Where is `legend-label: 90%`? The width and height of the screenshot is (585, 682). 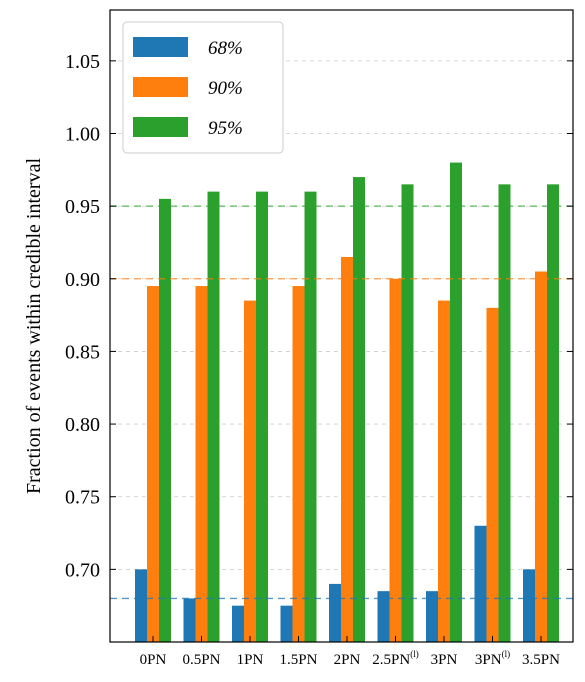
legend-label: 90% is located at coordinates (225, 88).